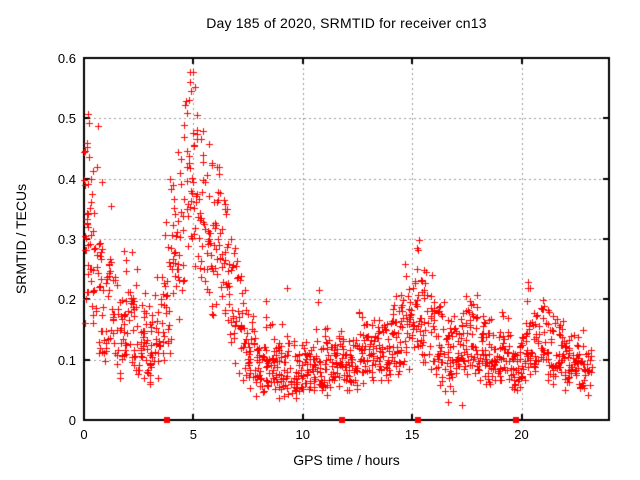 Image resolution: width=640 pixels, height=480 pixels. Describe the element at coordinates (84, 434) in the screenshot. I see `x-tick-label: 0` at that location.